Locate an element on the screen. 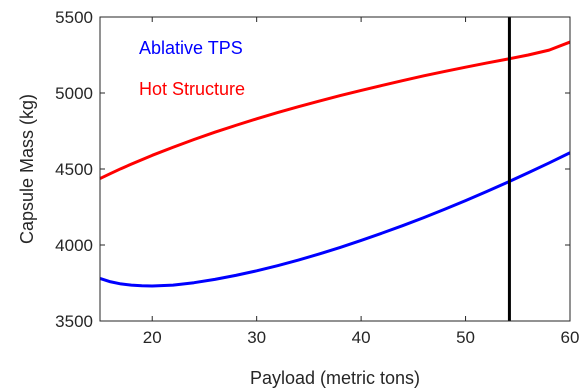  x-tick-label: 20 is located at coordinates (152, 337).